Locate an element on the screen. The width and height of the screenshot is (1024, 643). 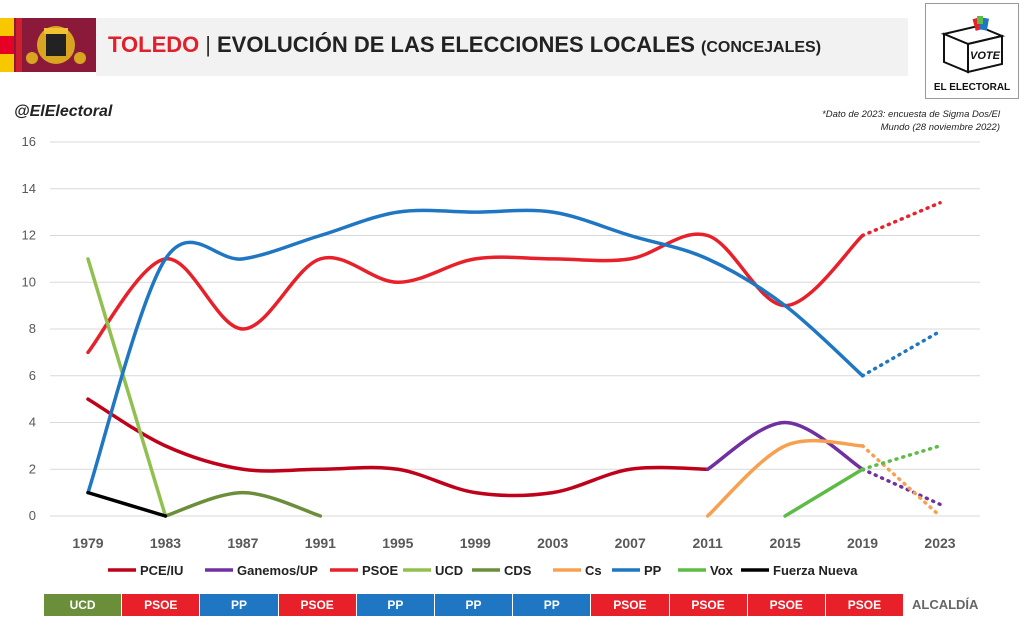
x-tick-label: 1983 is located at coordinates (165, 543).